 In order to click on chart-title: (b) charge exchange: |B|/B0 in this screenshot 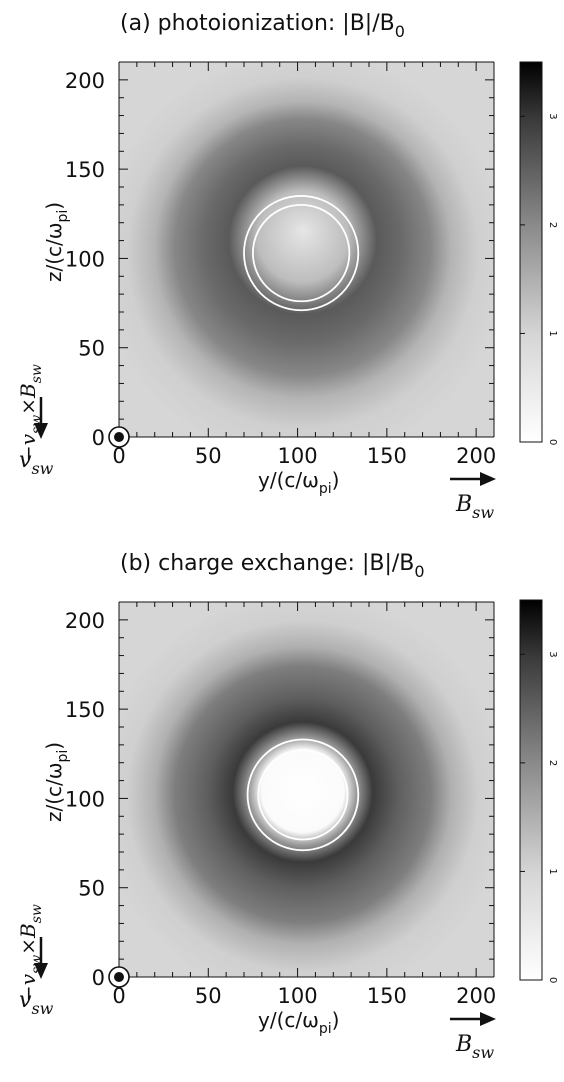, I will do `click(272, 566)`.